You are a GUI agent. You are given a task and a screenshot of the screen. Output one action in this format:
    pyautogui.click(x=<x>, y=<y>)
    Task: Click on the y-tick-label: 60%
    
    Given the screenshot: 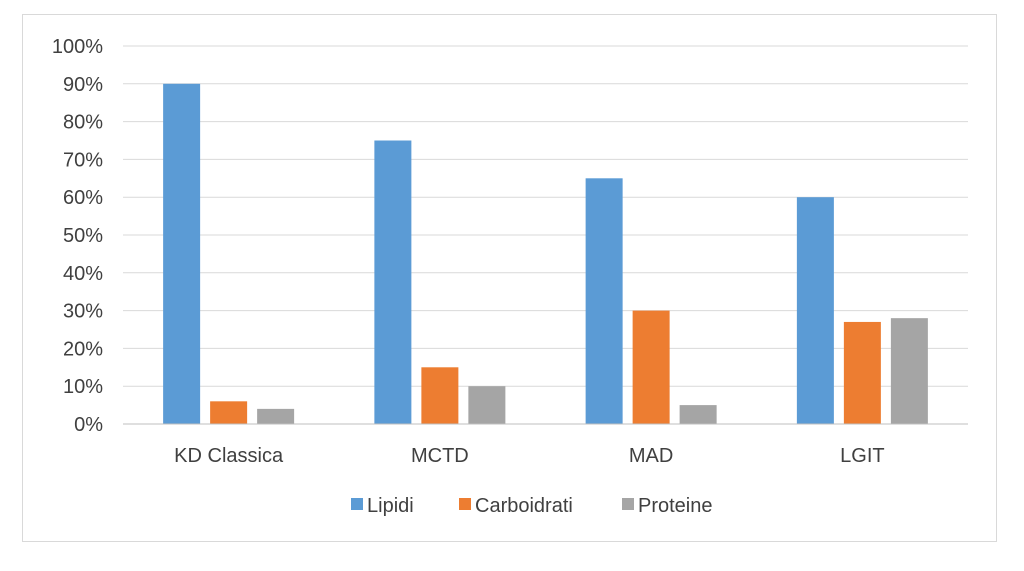 What is the action you would take?
    pyautogui.click(x=83, y=198)
    